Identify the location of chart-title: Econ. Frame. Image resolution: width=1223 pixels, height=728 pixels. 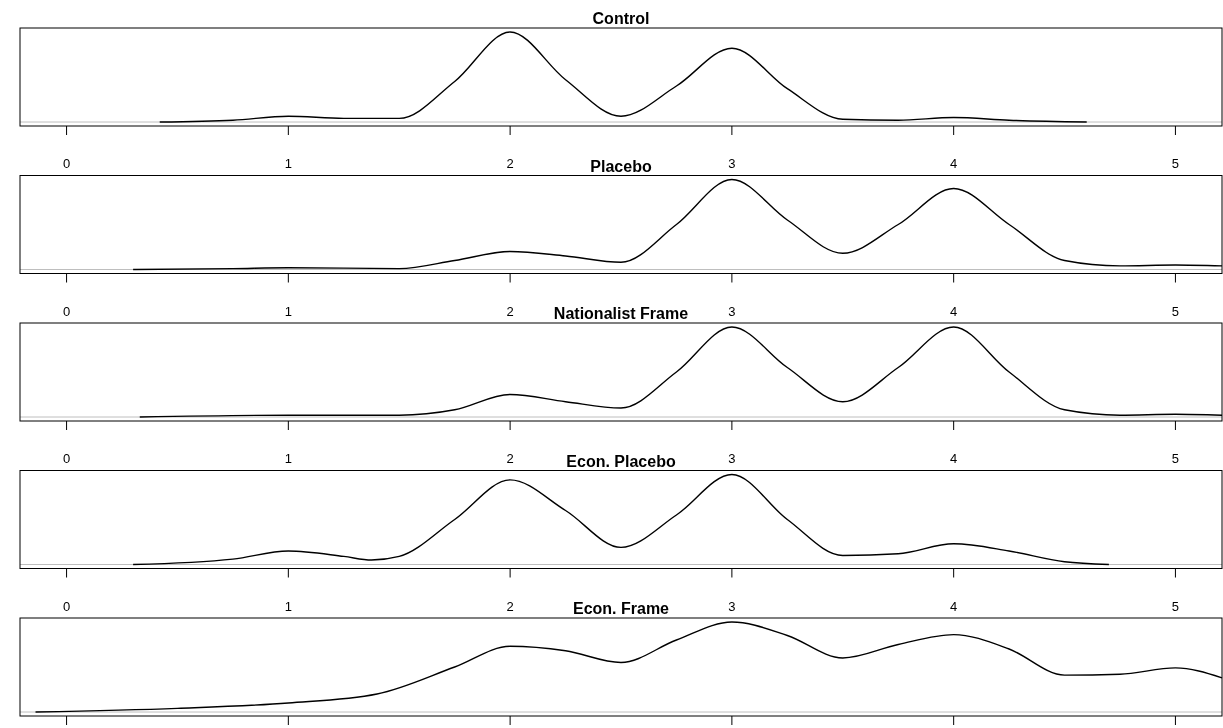
(621, 608).